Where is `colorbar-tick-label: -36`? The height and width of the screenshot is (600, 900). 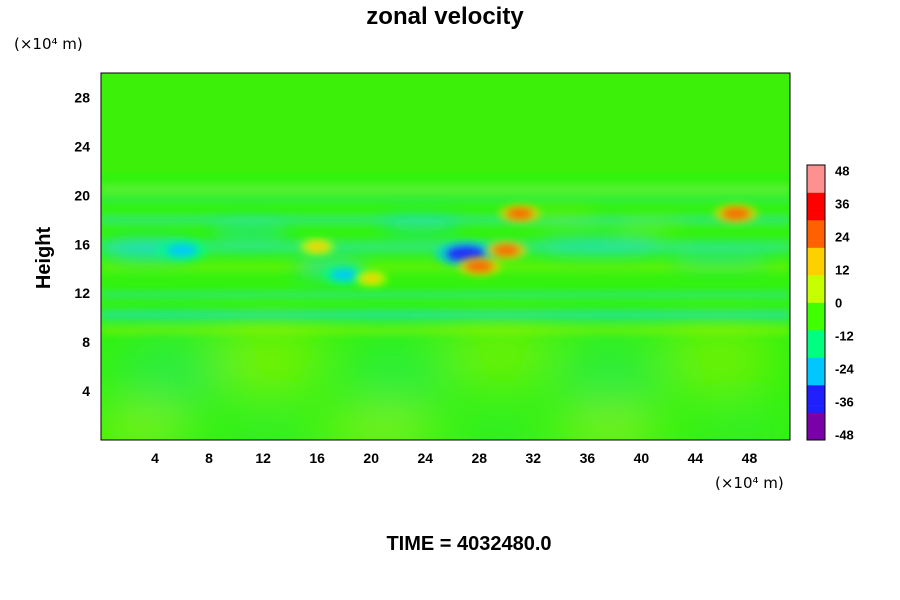 colorbar-tick-label: -36 is located at coordinates (844, 402).